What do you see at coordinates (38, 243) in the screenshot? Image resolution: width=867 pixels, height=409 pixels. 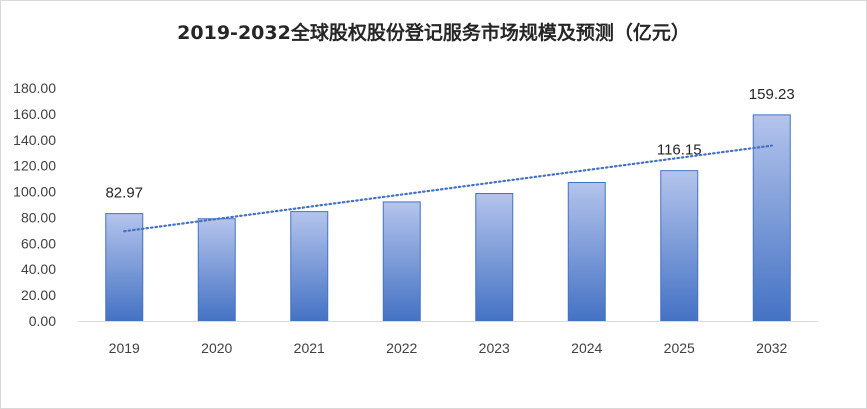 I see `y-tick-label: 60.00` at bounding box center [38, 243].